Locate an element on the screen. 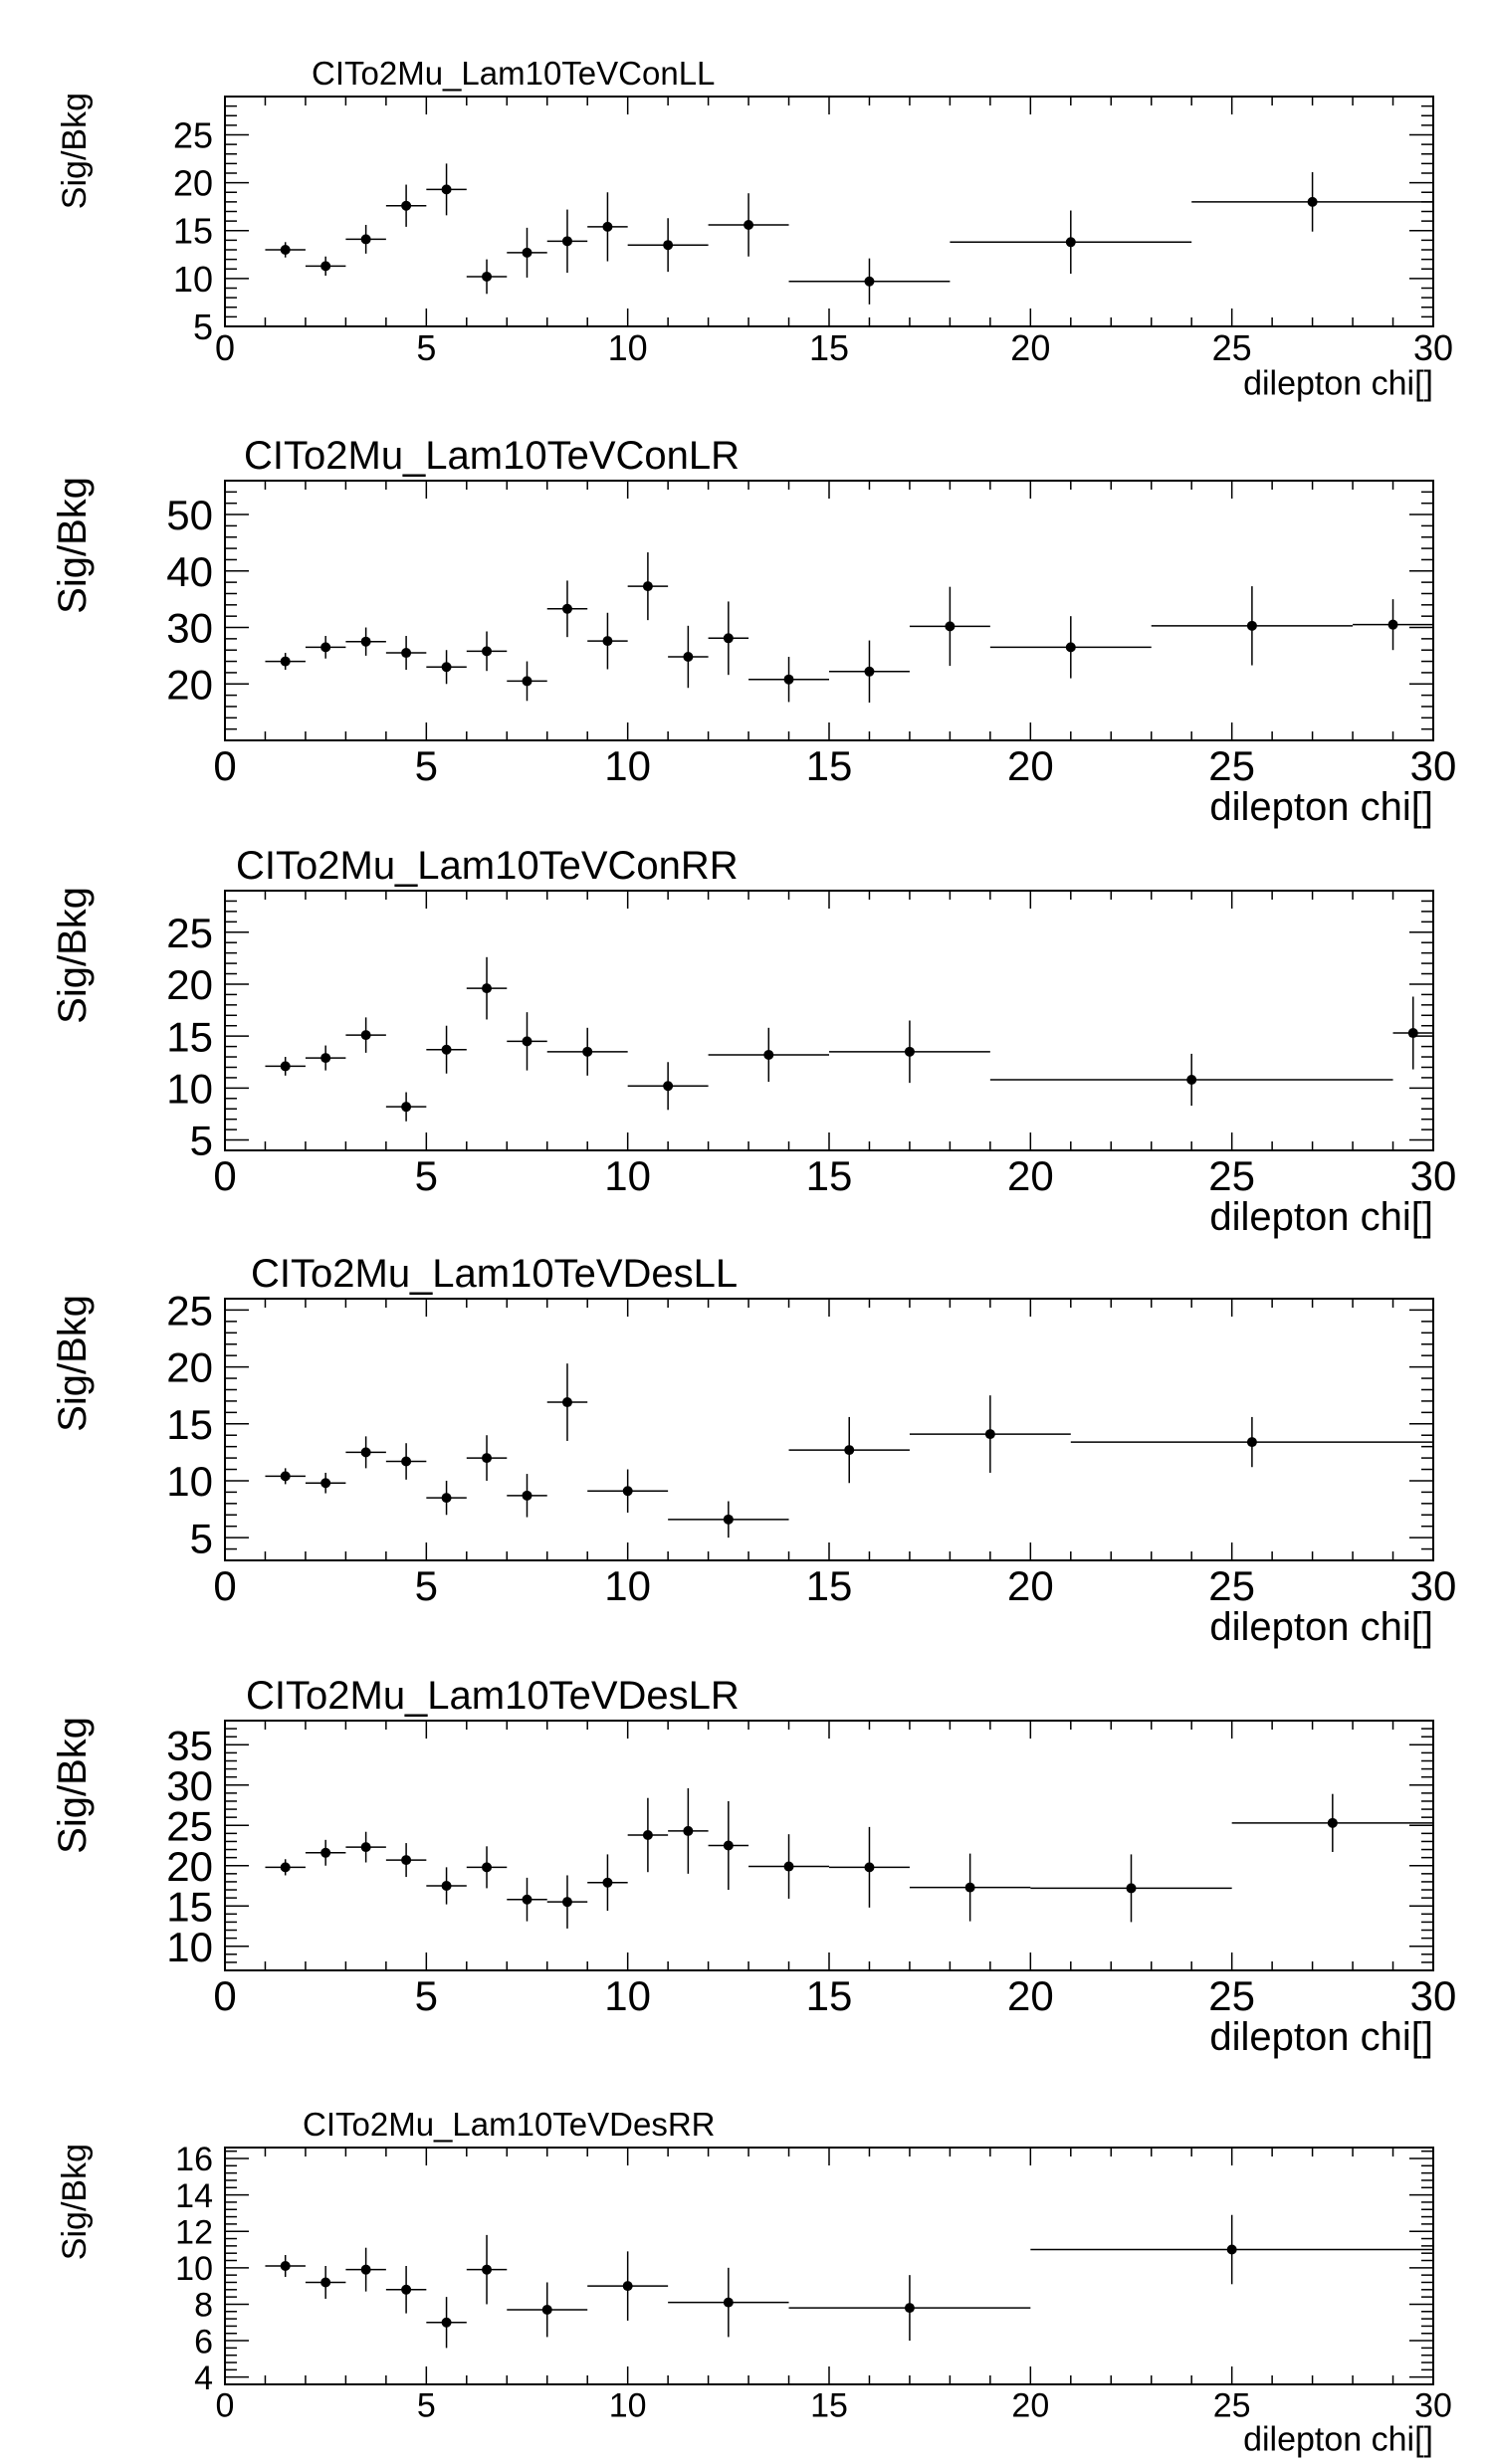 The width and height of the screenshot is (1489, 2464). y-tick-label: 10 is located at coordinates (189, 1947).